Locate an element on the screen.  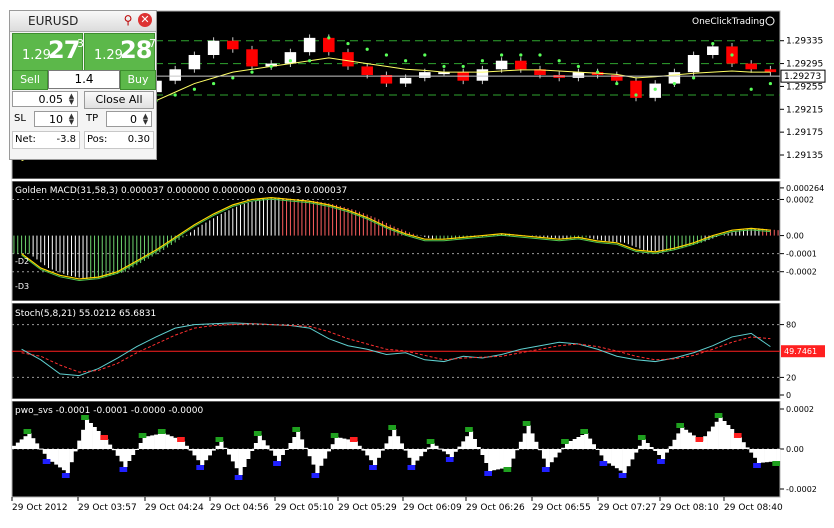
sl-value: 10 is located at coordinates (56, 119).